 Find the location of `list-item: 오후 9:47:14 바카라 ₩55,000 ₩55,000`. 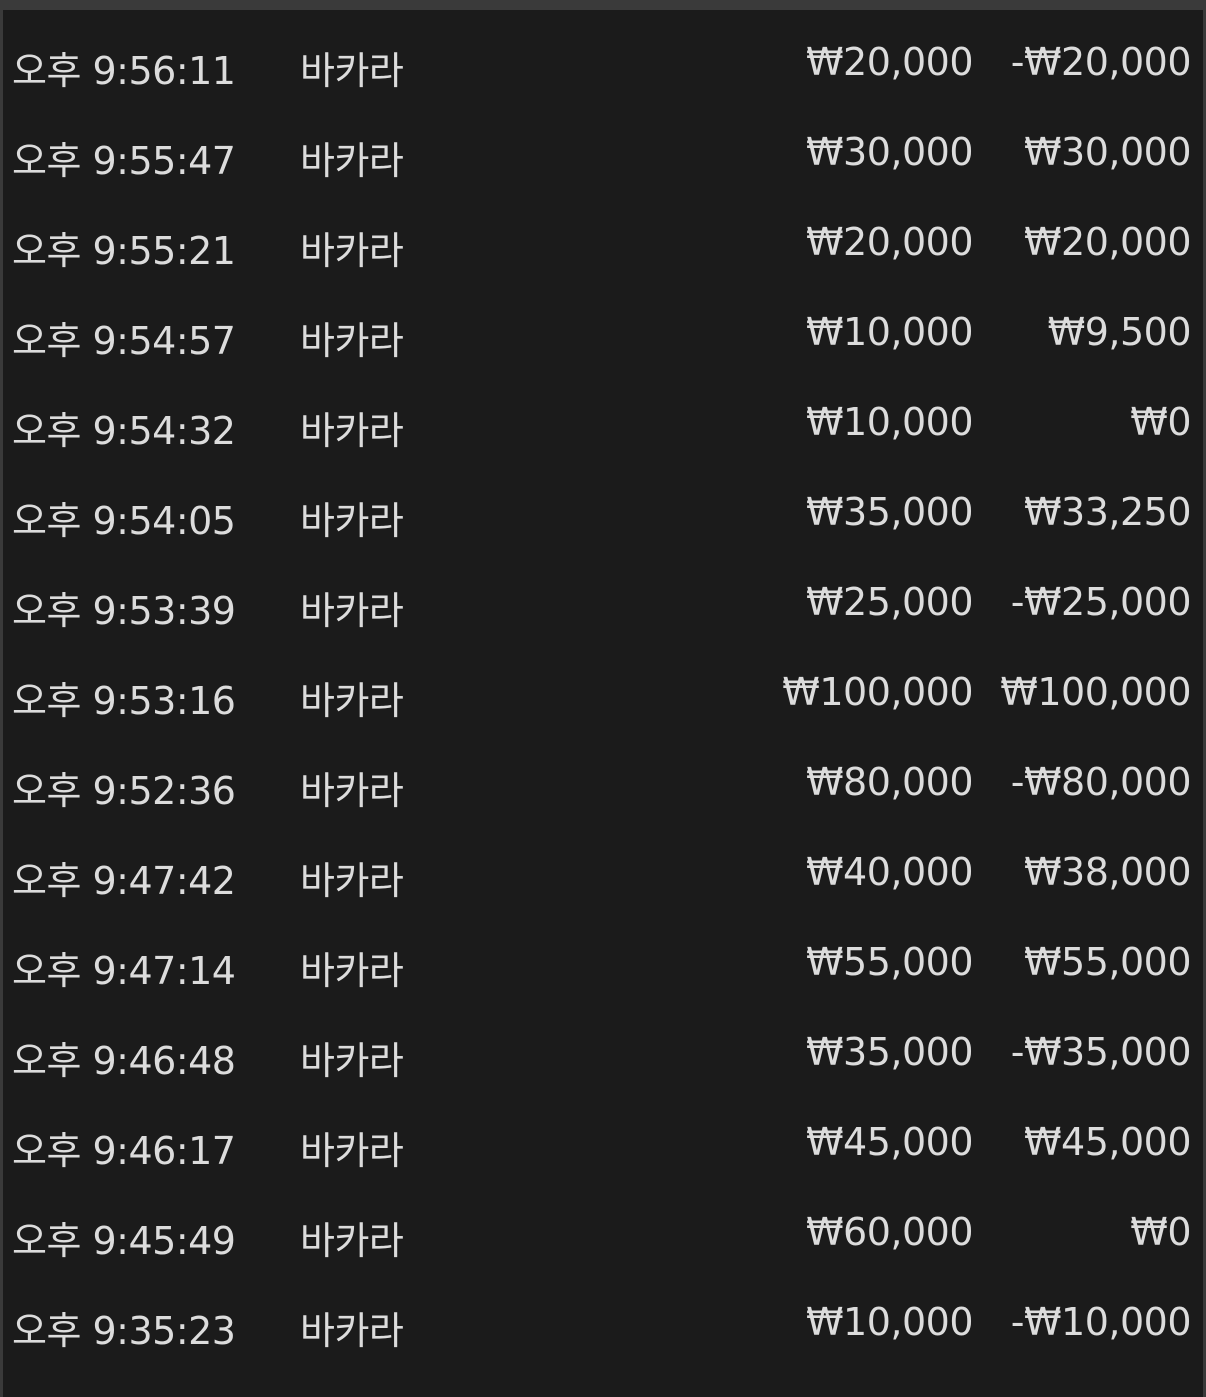

list-item: 오후 9:47:14 바카라 ₩55,000 ₩55,000 is located at coordinates (603, 963).